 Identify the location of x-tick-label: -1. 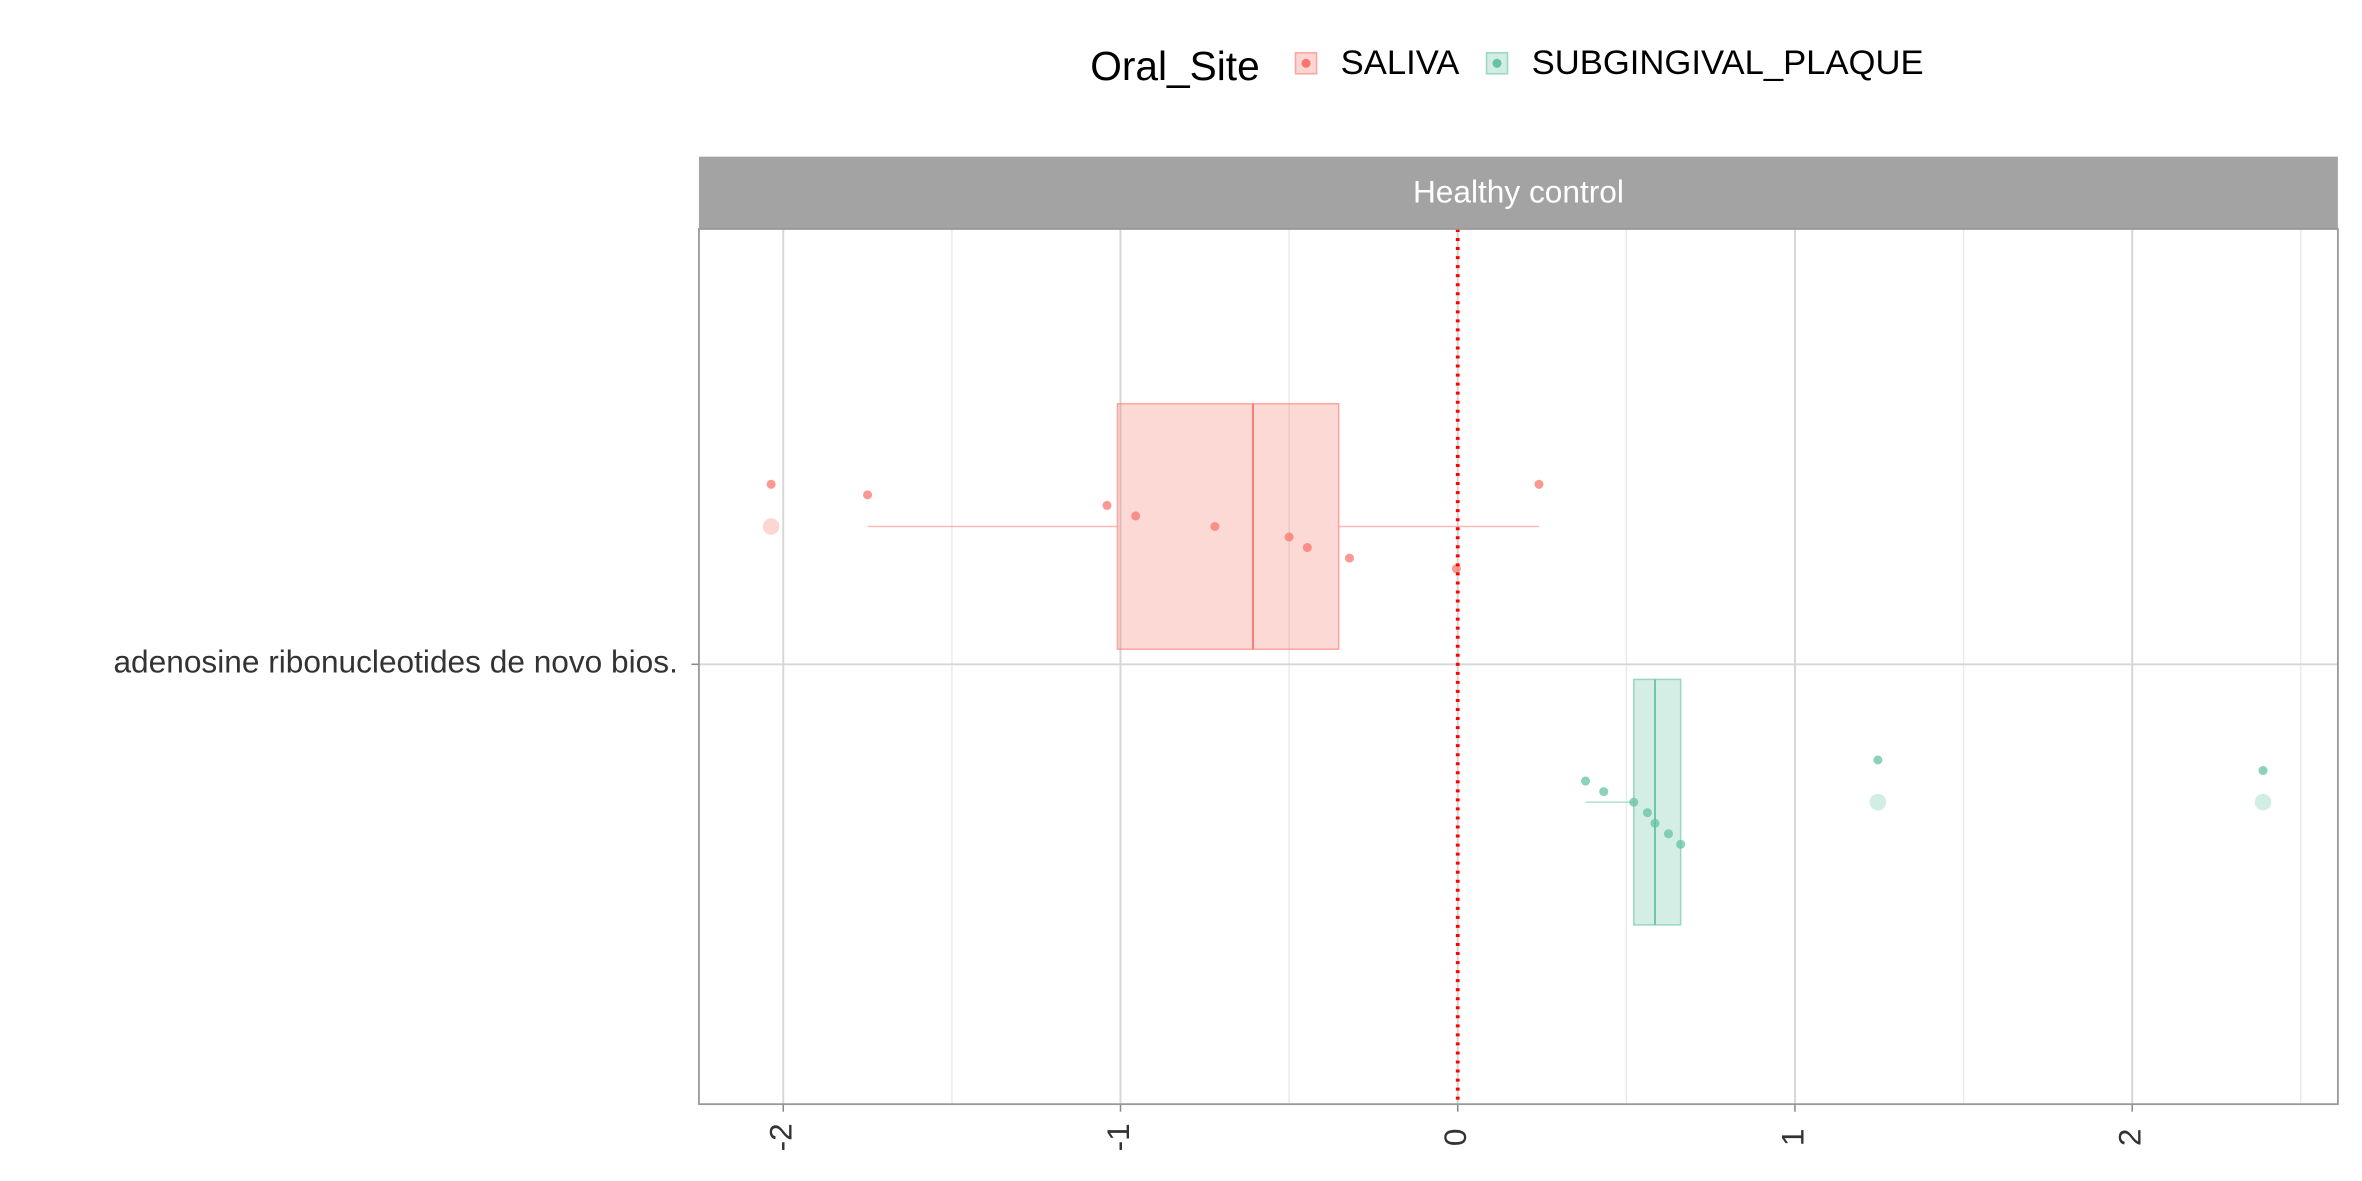
(1118, 1137).